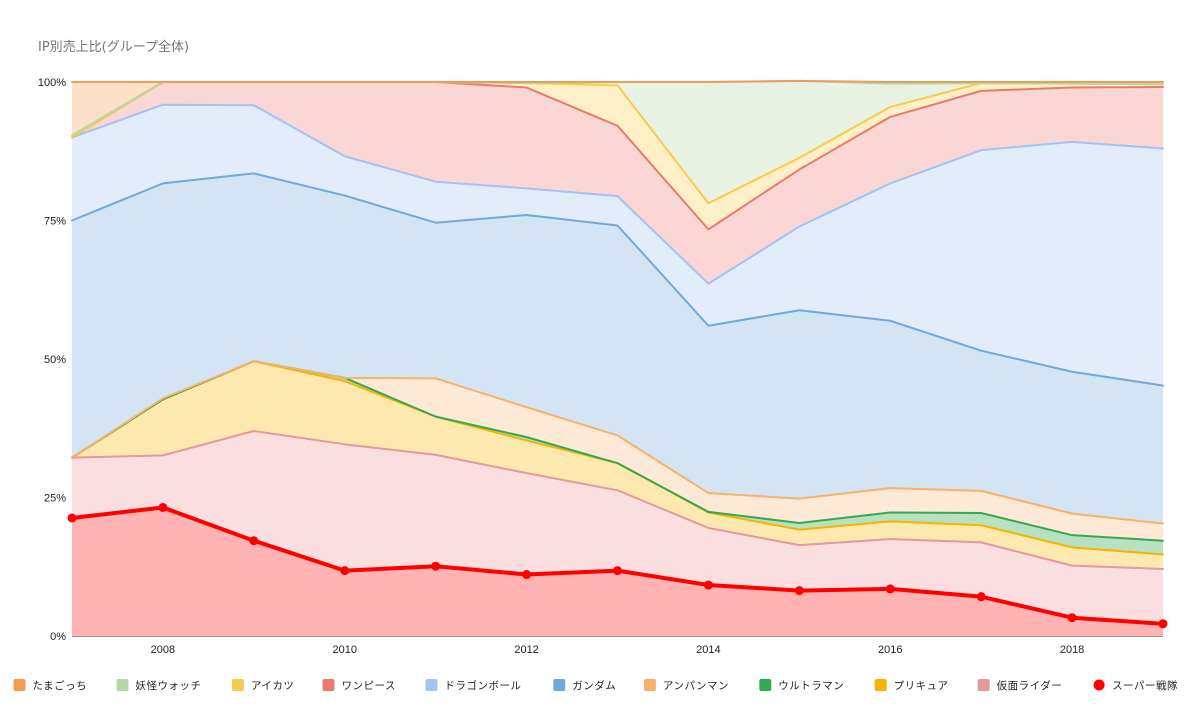  Describe the element at coordinates (649, 685) in the screenshot. I see `legend-swatch-アンパンマン` at that location.